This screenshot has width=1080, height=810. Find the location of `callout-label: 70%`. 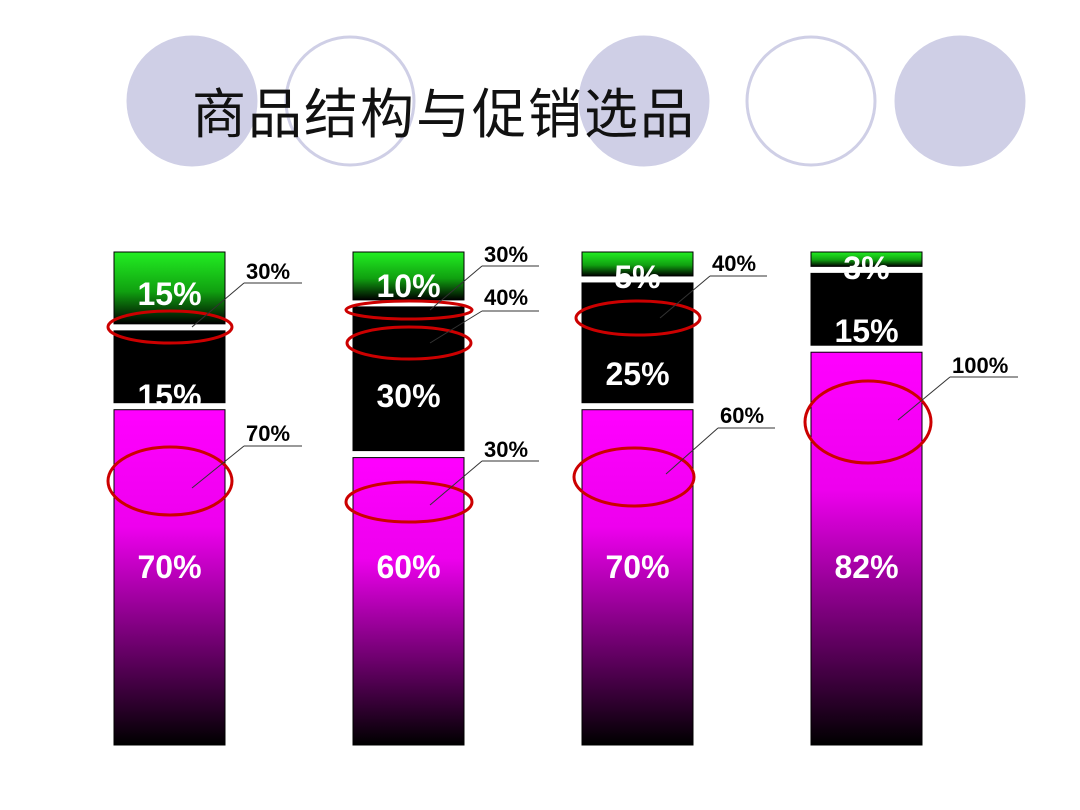

callout-label: 70% is located at coordinates (268, 433).